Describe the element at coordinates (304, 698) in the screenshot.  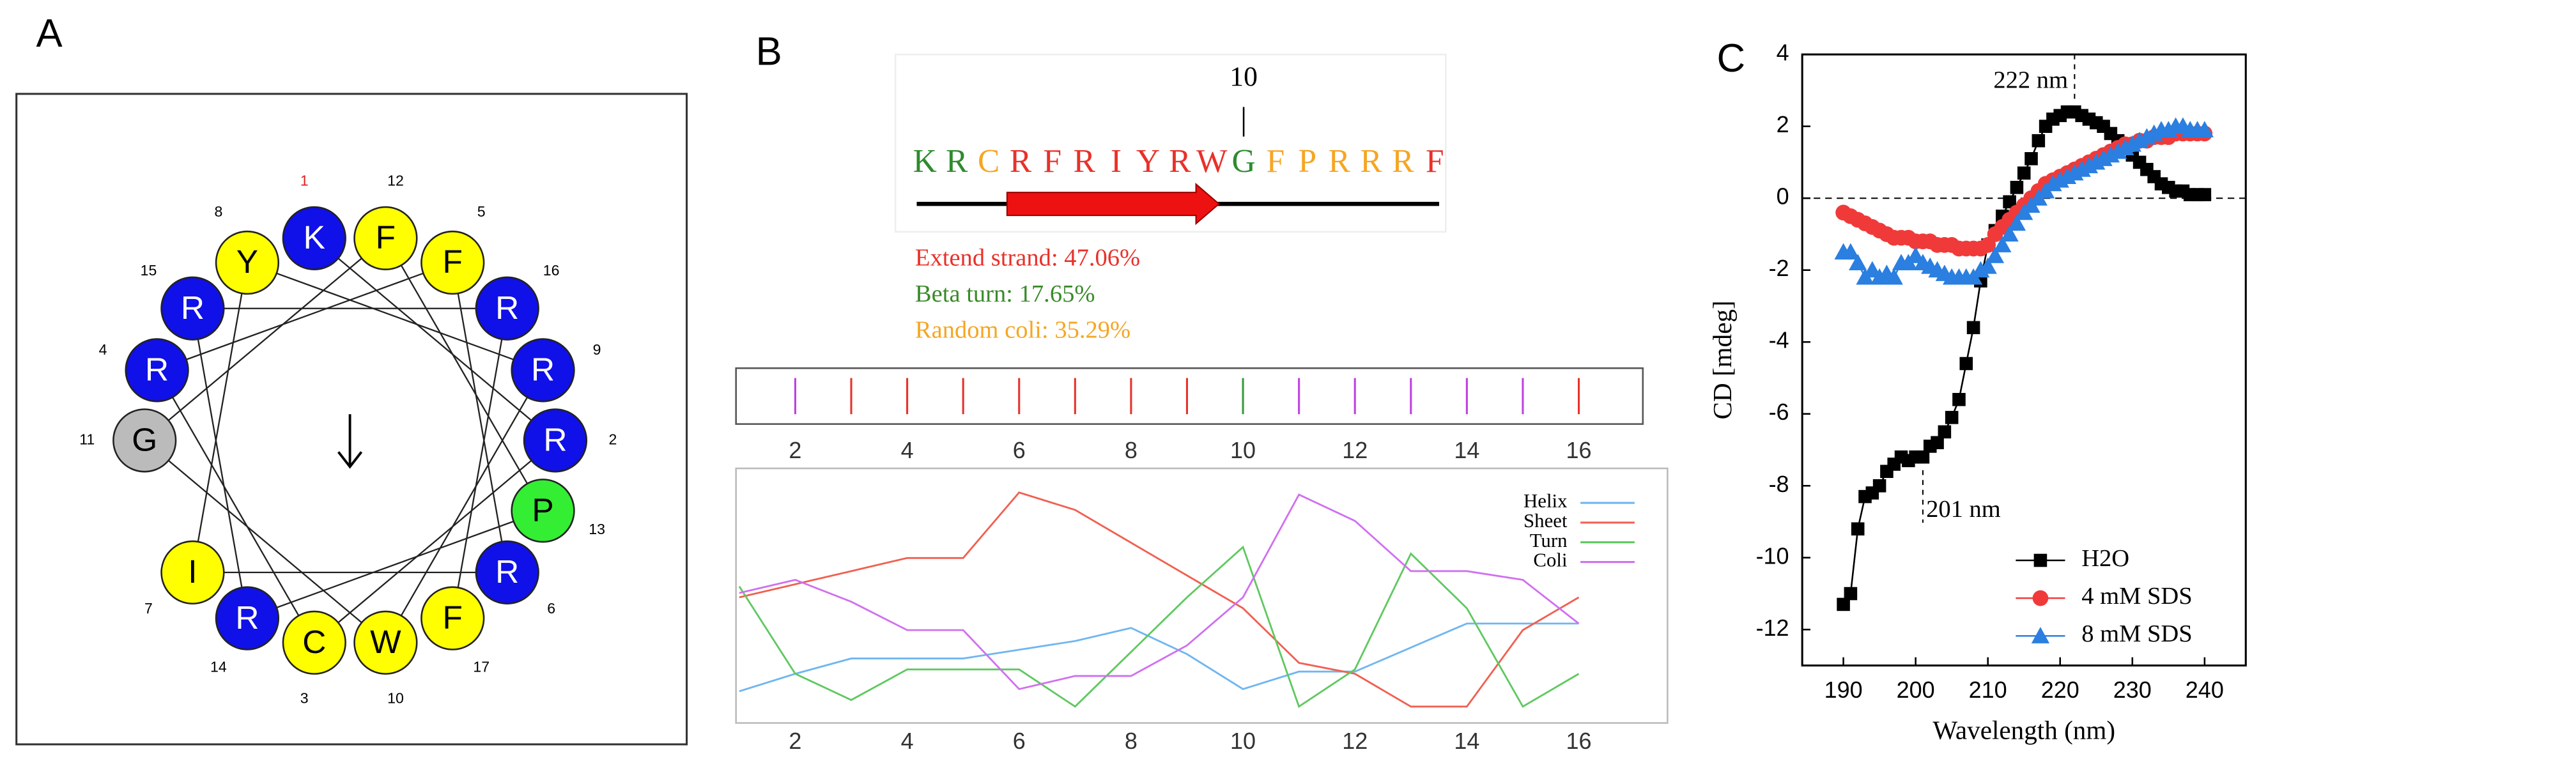
I see `residue-number: 3` at that location.